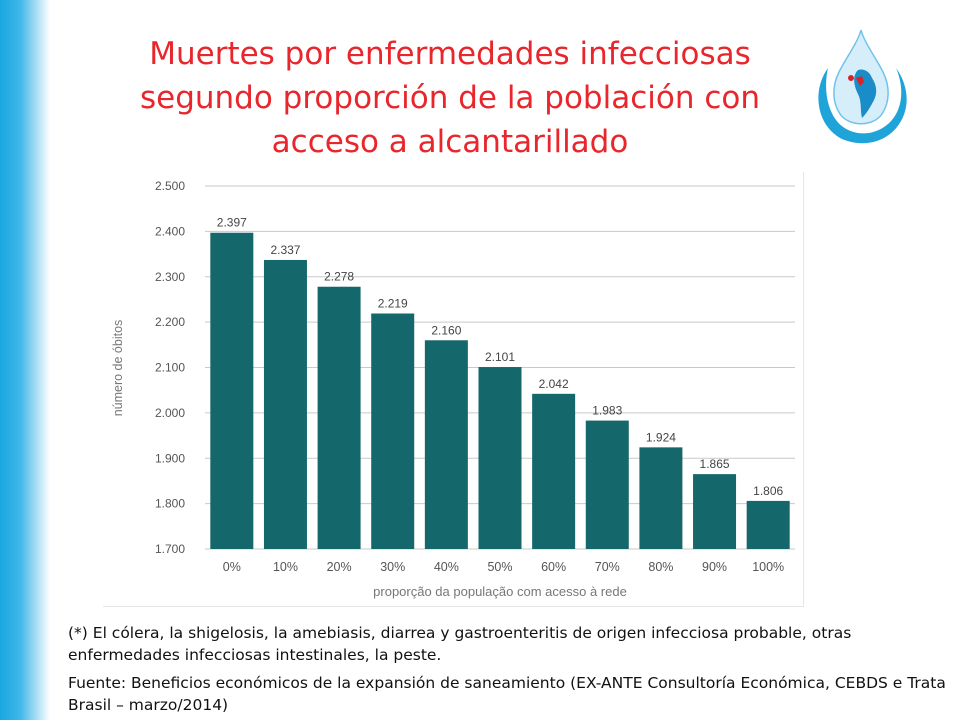  What do you see at coordinates (607, 411) in the screenshot?
I see `data-label: 1.983` at bounding box center [607, 411].